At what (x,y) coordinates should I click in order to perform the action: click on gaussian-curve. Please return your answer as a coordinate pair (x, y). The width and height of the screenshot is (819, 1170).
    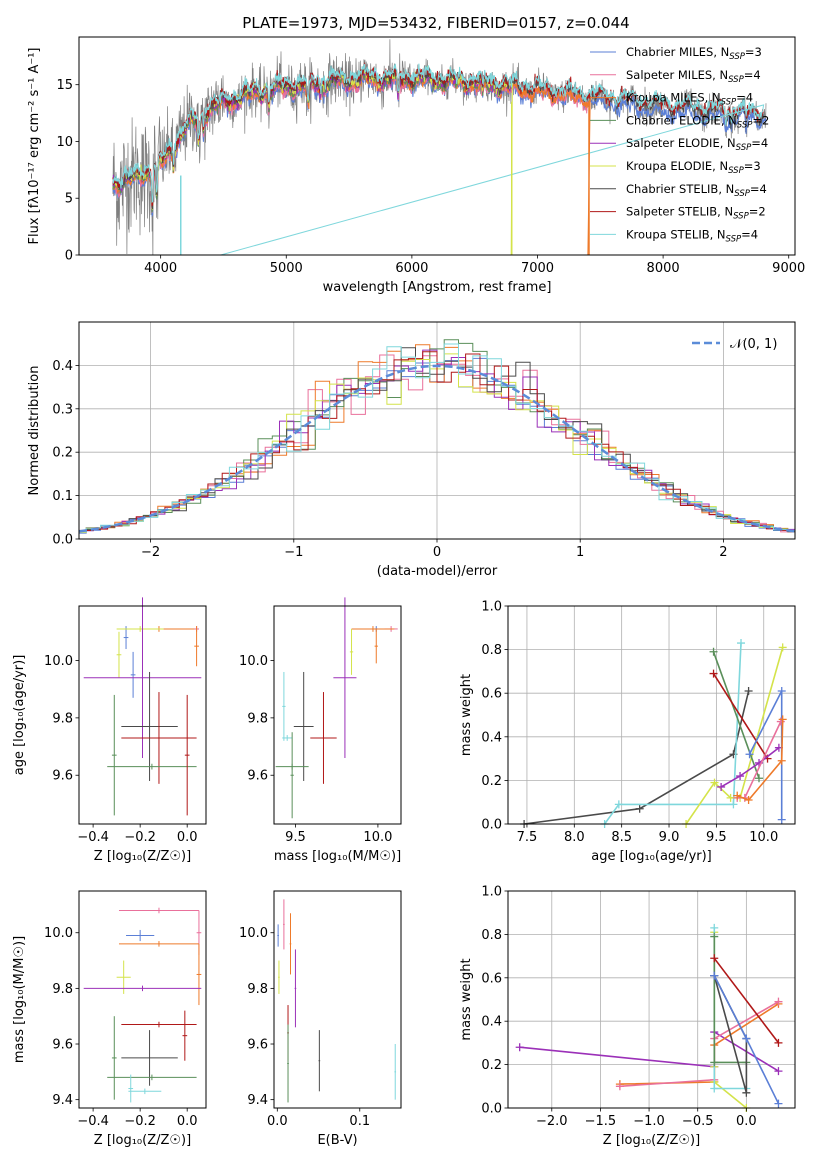
    Looking at the image, I should click on (437, 448).